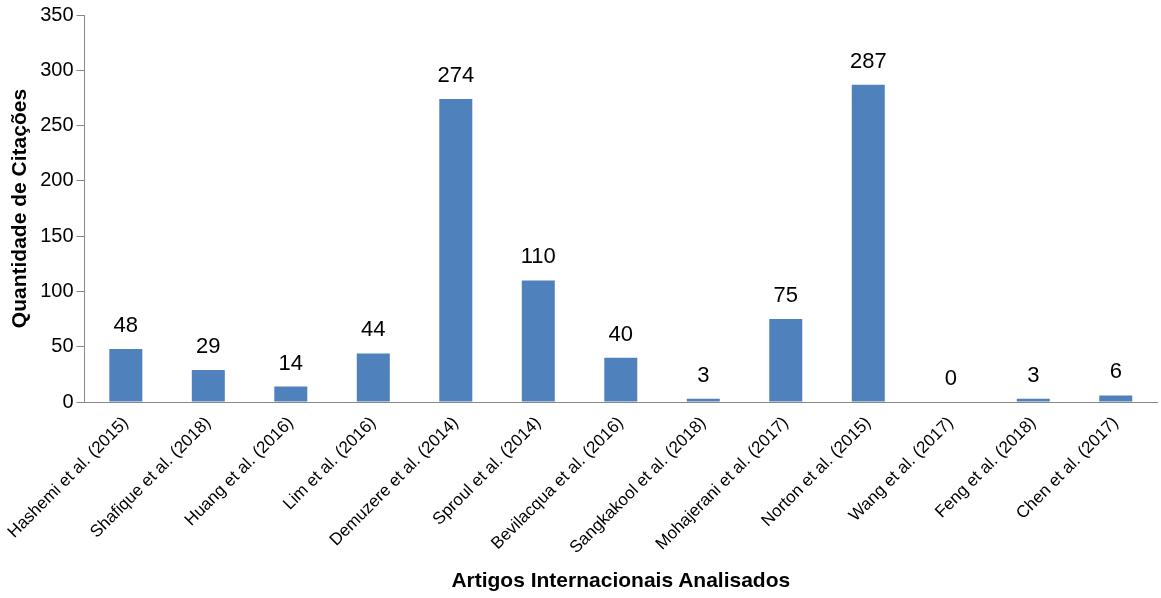  Describe the element at coordinates (126, 325) in the screenshot. I see `data-label: 48` at that location.